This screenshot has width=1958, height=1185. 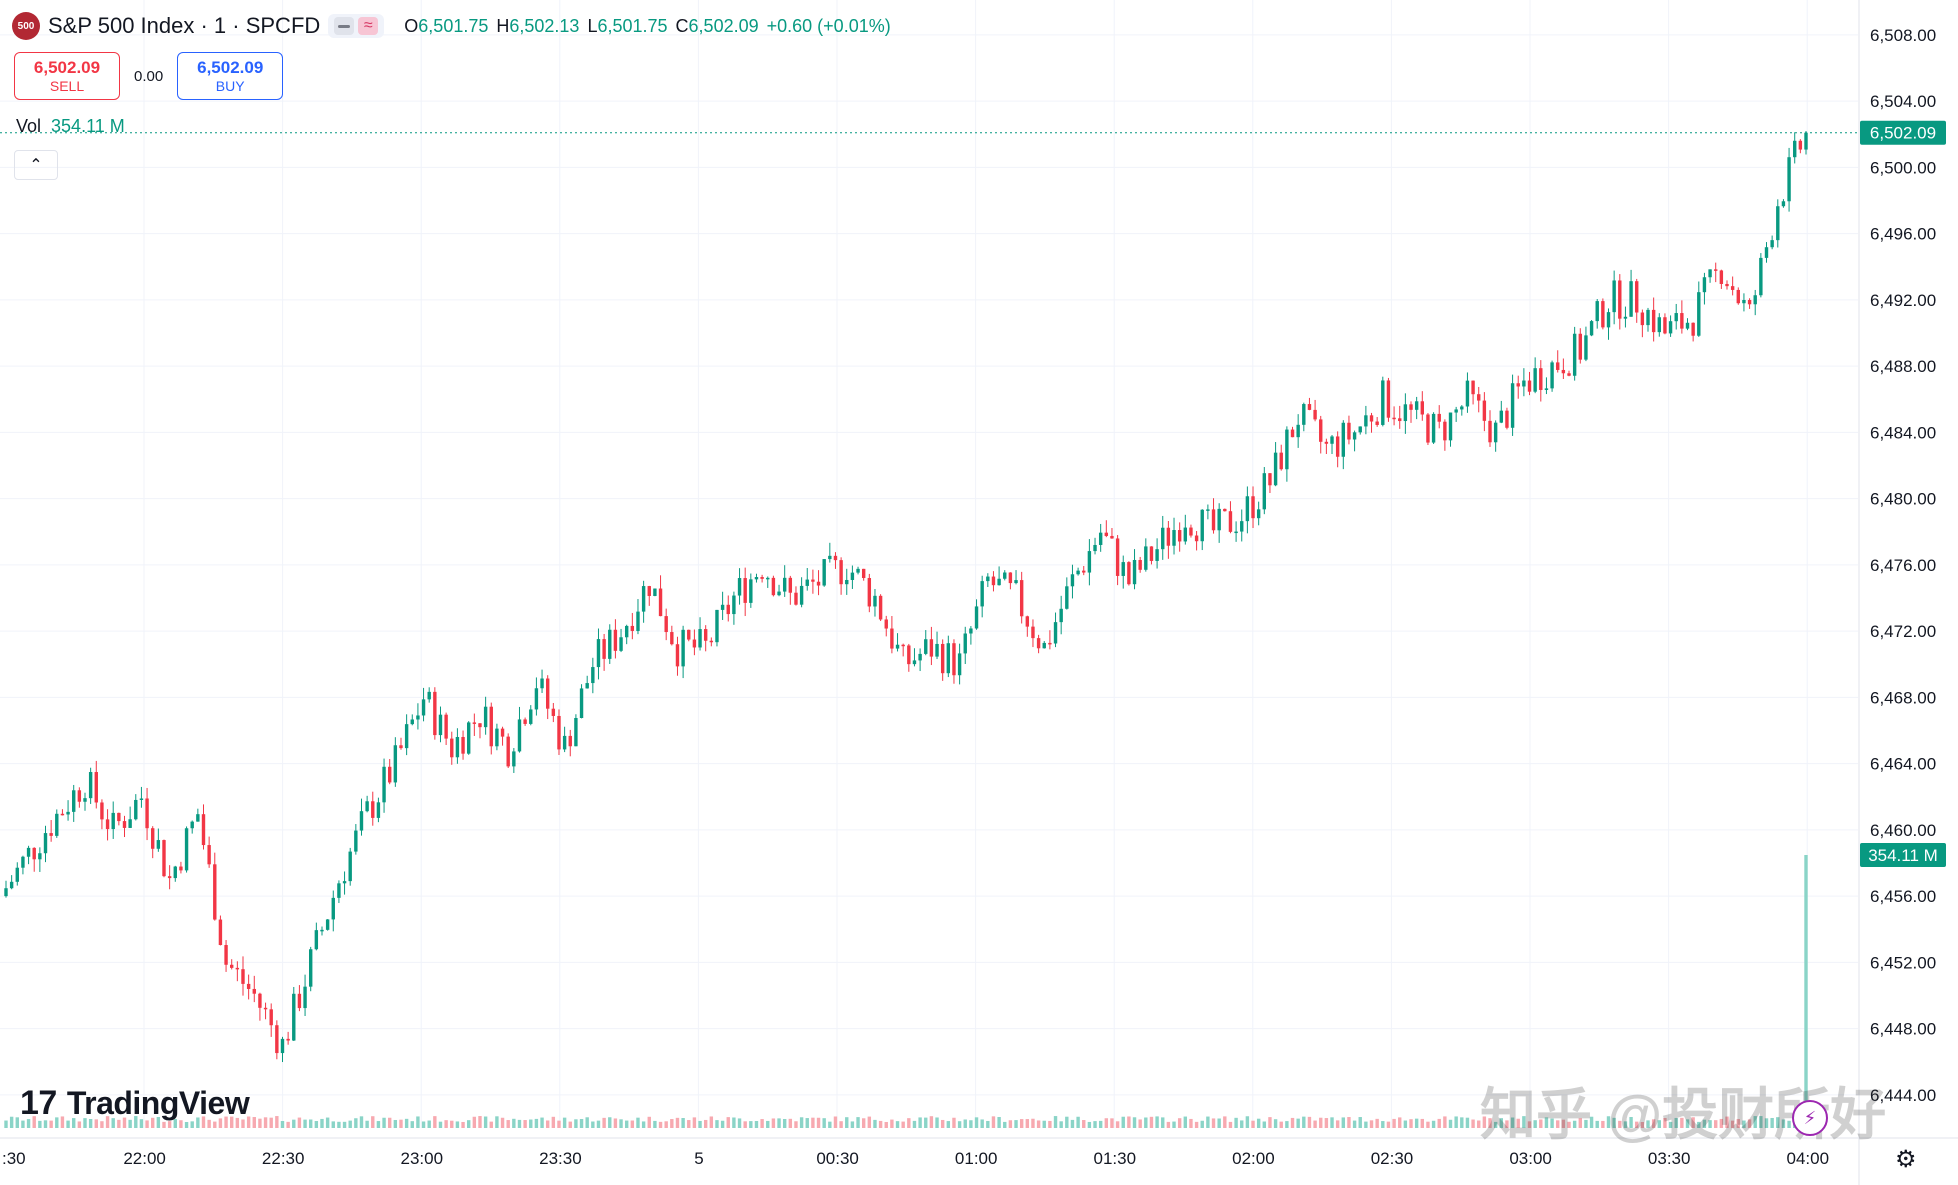 I want to click on symbol-title: S&P 500 Index · 1 · SPCFD, so click(x=184, y=25).